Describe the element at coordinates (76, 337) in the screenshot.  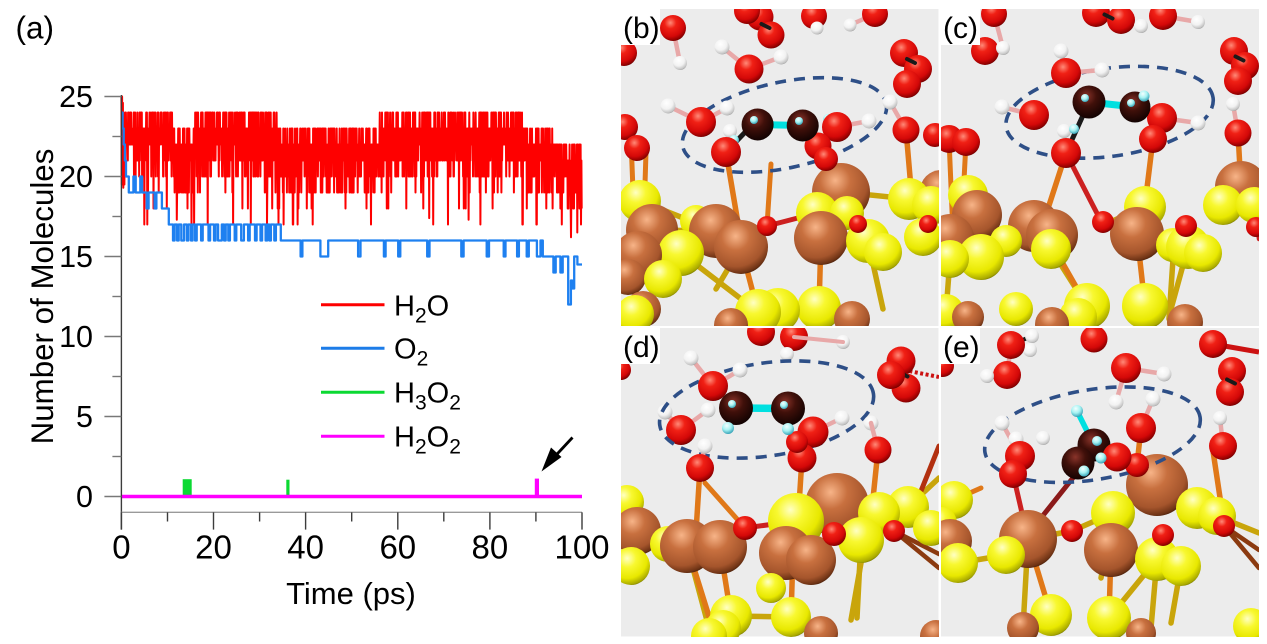
I see `svg-text: 10` at that location.